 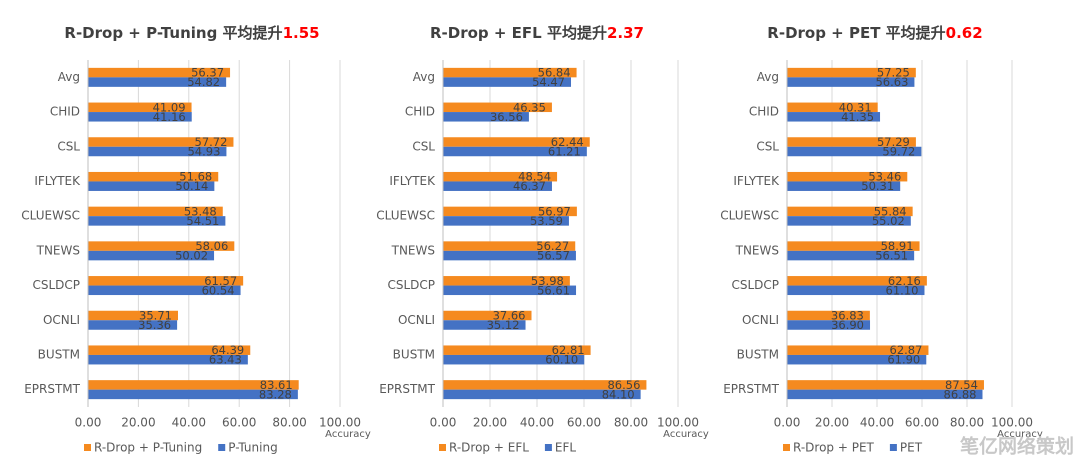 I want to click on title-text: R-Drop + PET 平均提升, so click(x=856, y=33).